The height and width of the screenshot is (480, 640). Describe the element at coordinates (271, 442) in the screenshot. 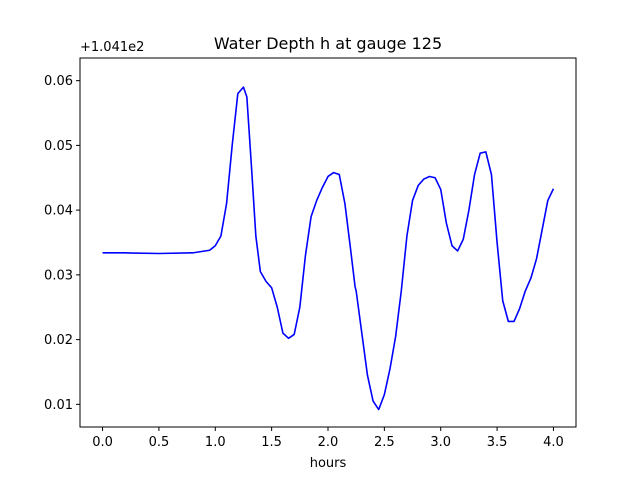

I see `x-tick-label: 1.5` at that location.